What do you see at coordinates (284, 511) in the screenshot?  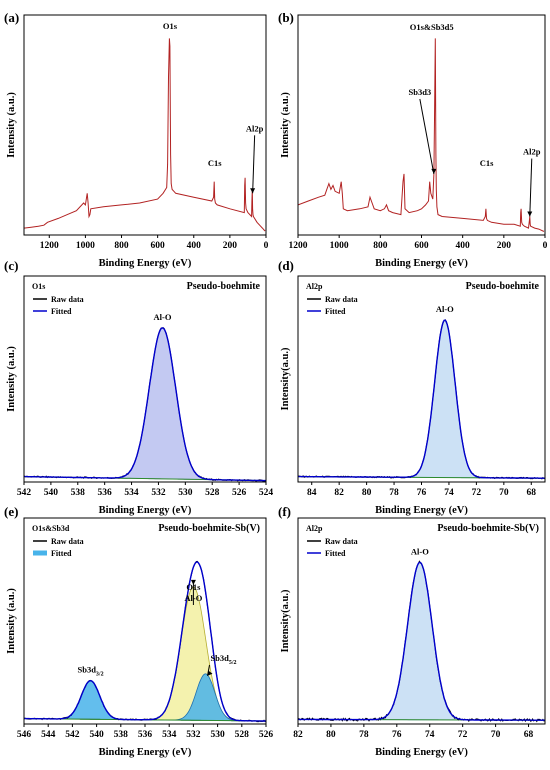 I see `panel-label: (f)` at bounding box center [284, 511].